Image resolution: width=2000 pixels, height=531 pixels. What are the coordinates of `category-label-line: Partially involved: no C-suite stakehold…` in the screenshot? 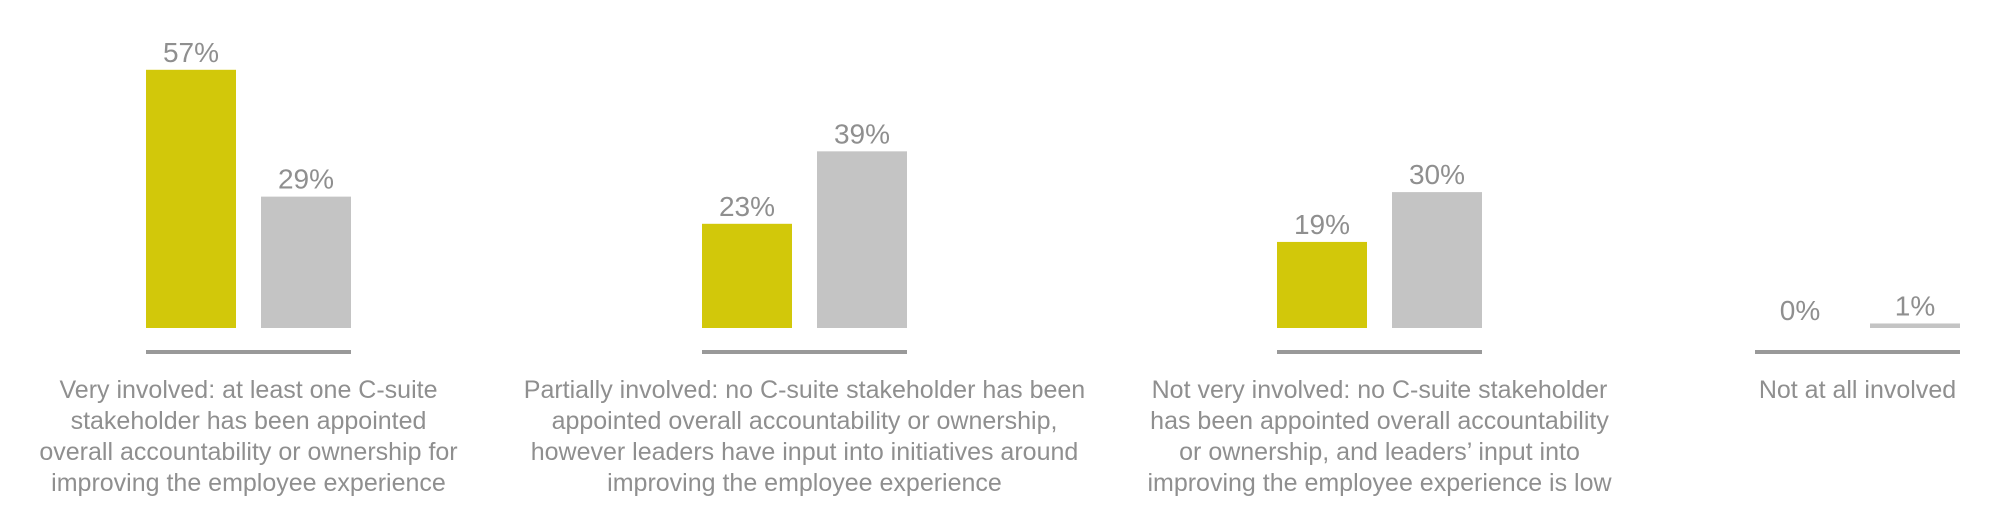 It's located at (804, 390).